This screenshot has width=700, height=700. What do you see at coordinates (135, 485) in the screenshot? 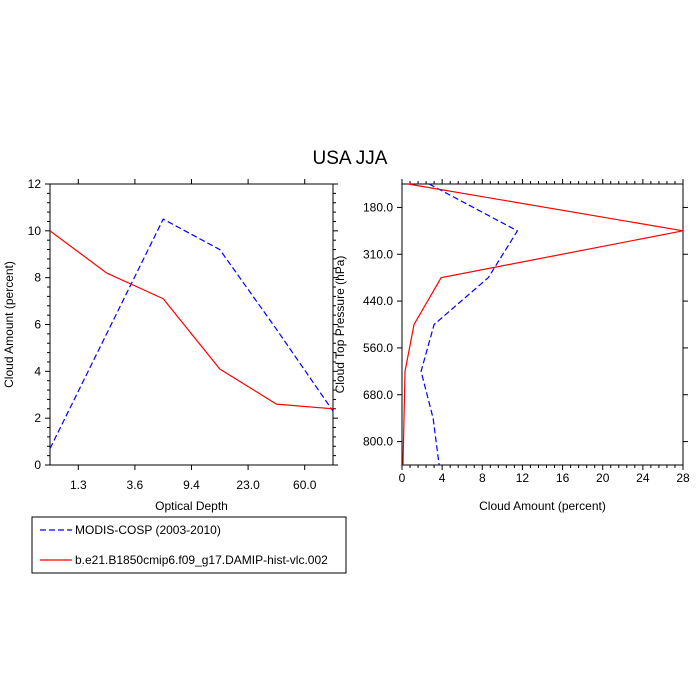
I see `left-x-tick-label: 3.6` at bounding box center [135, 485].